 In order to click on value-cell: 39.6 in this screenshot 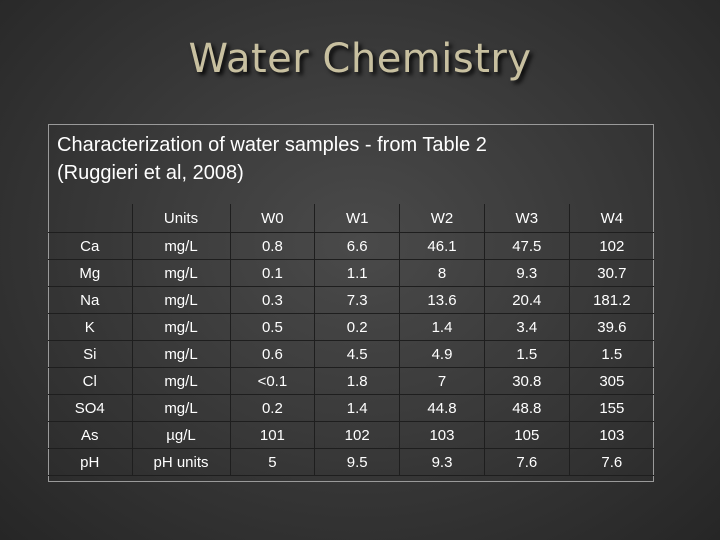, I will do `click(611, 327)`.